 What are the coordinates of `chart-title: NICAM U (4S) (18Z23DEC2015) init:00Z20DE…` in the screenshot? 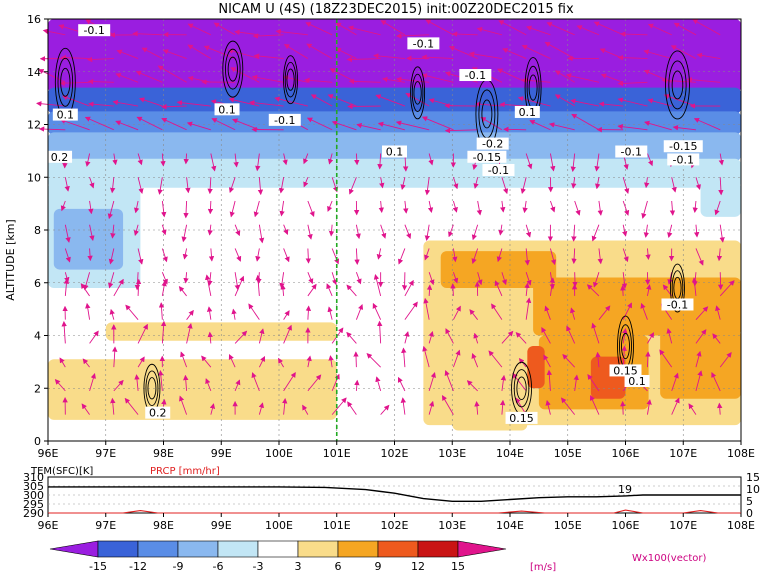 It's located at (396, 9).